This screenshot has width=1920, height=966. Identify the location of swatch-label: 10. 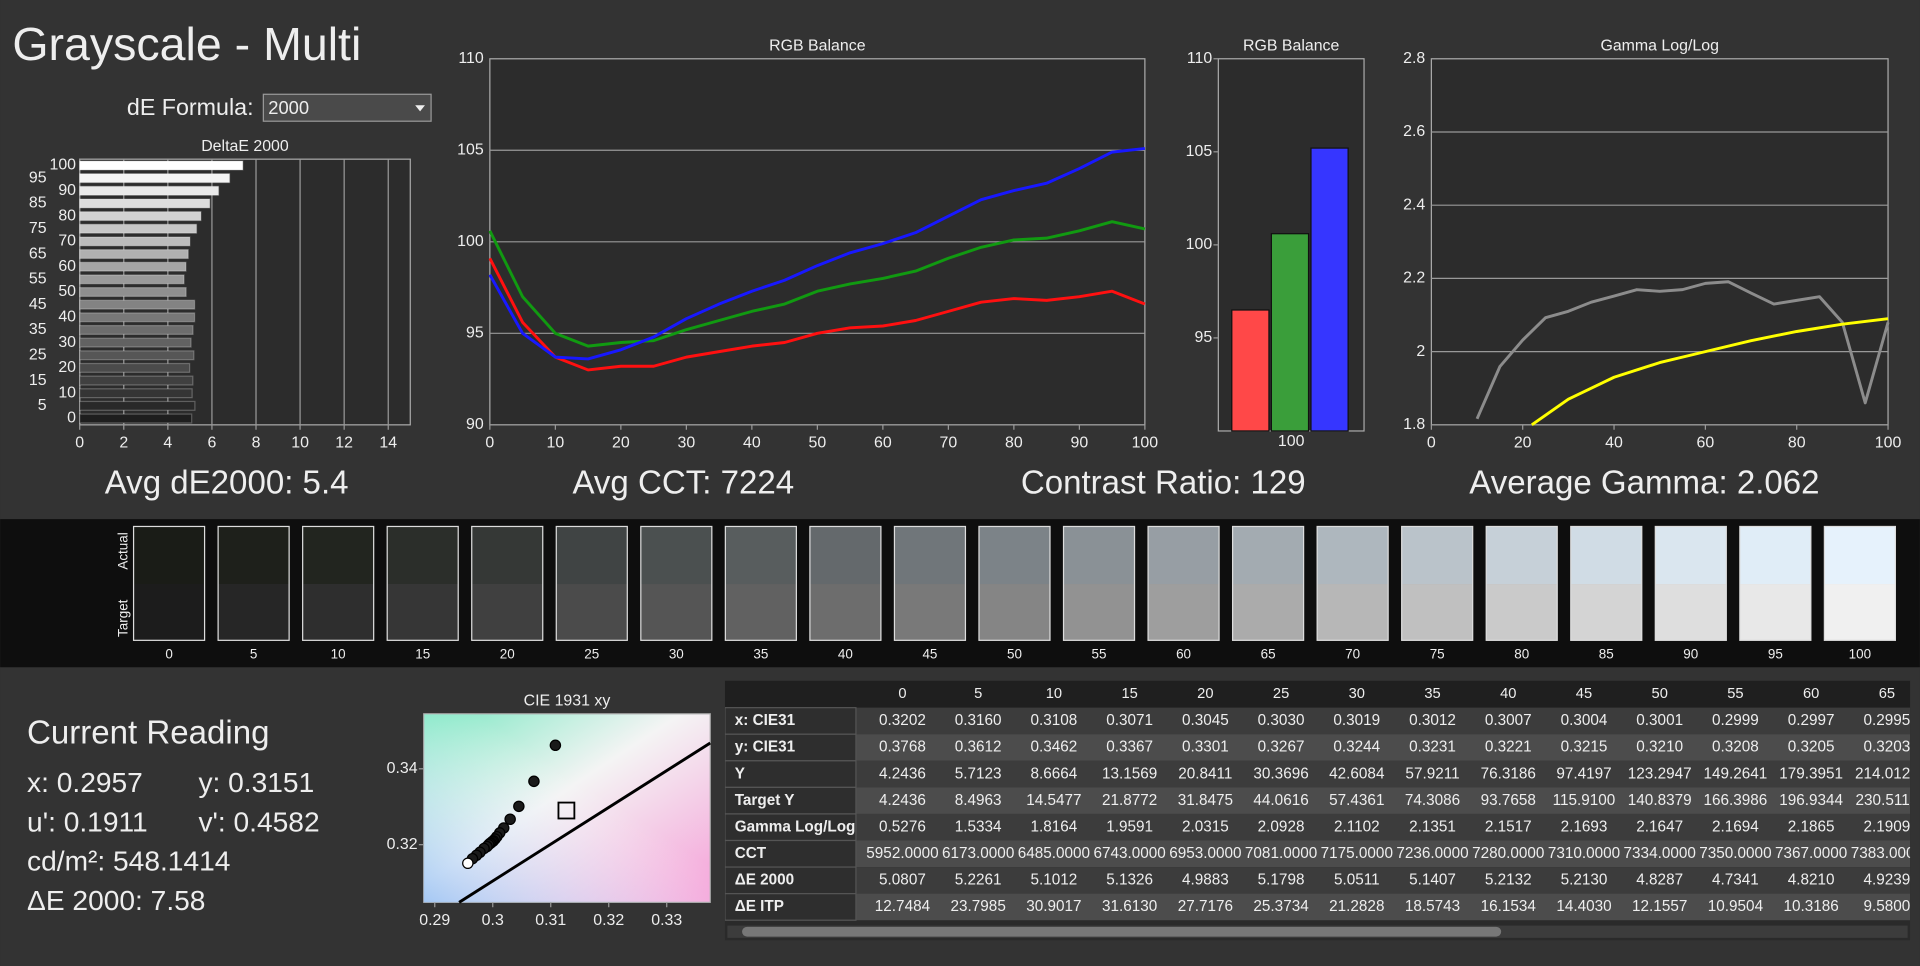
(338, 654).